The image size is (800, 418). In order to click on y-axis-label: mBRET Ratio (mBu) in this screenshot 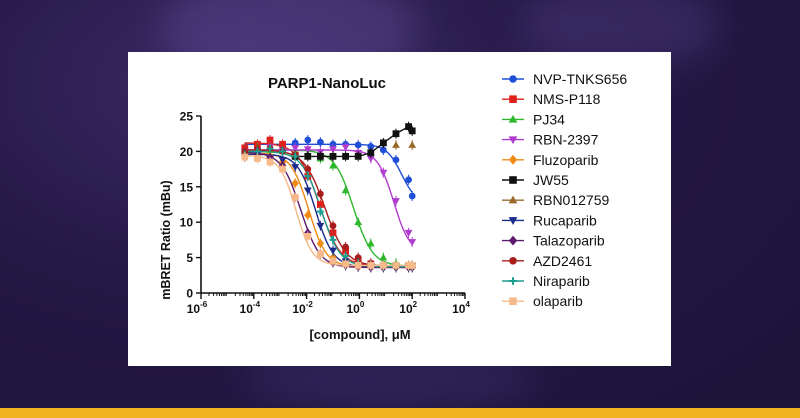, I will do `click(166, 239)`.